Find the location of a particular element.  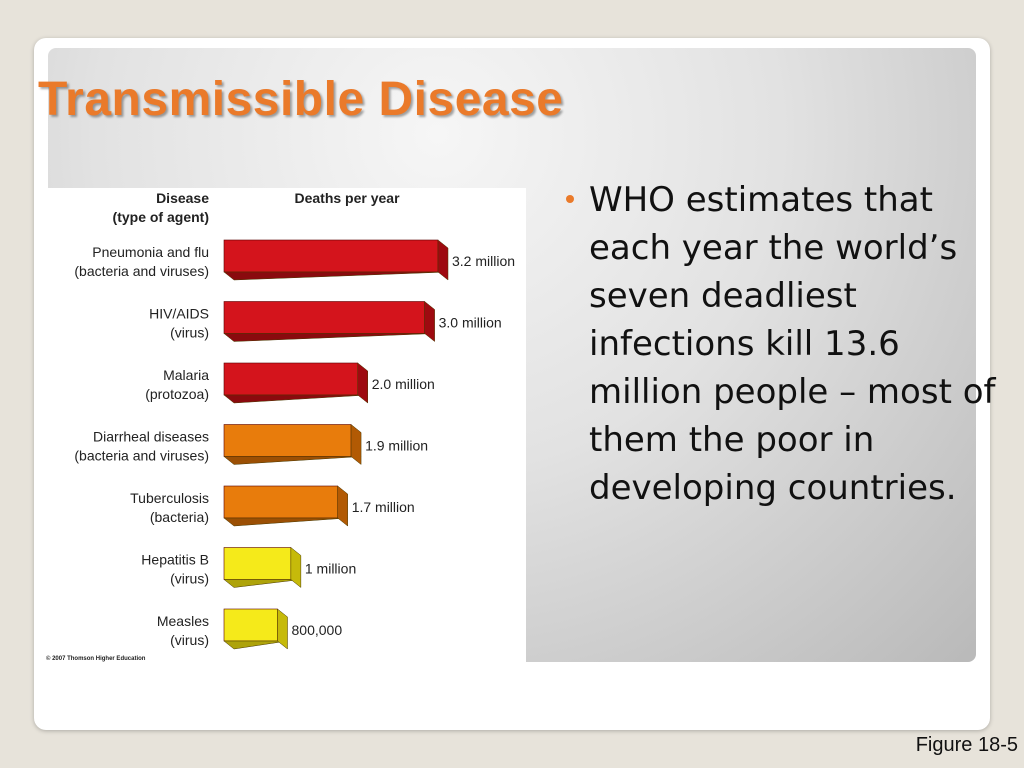

bullet-dot-icon is located at coordinates (570, 199).